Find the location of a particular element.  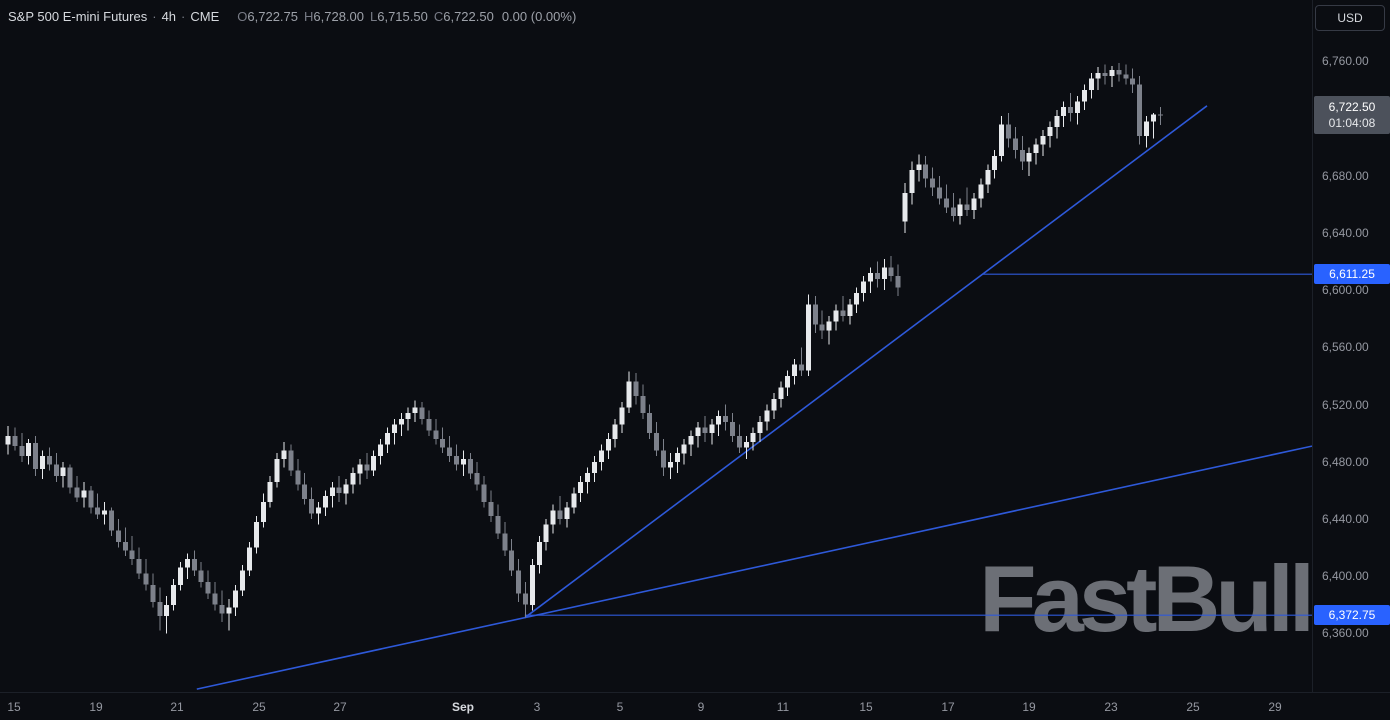

low-key: L is located at coordinates (374, 16).